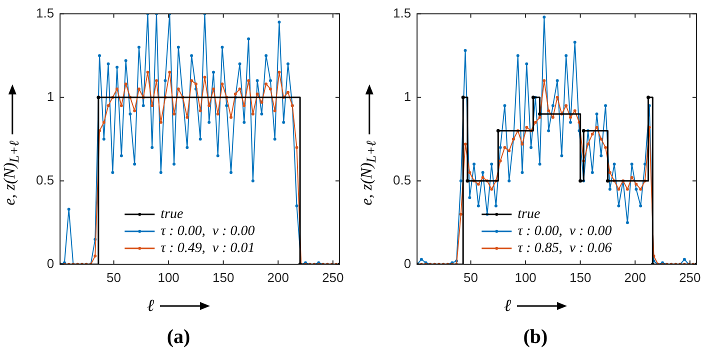 The image size is (714, 361). Describe the element at coordinates (179, 337) in the screenshot. I see `text: (a)` at that location.